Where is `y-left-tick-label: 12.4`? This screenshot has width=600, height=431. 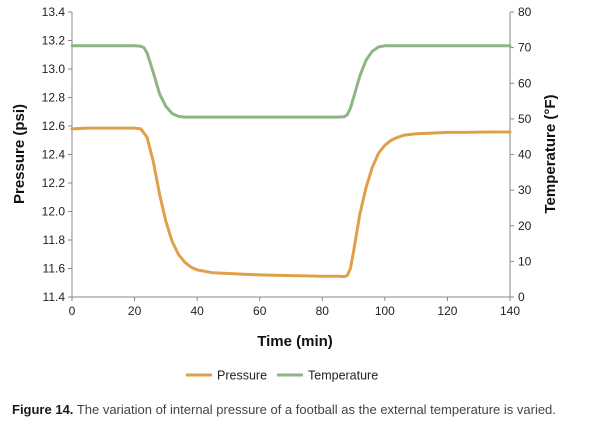 y-left-tick-label: 12.4 is located at coordinates (54, 155).